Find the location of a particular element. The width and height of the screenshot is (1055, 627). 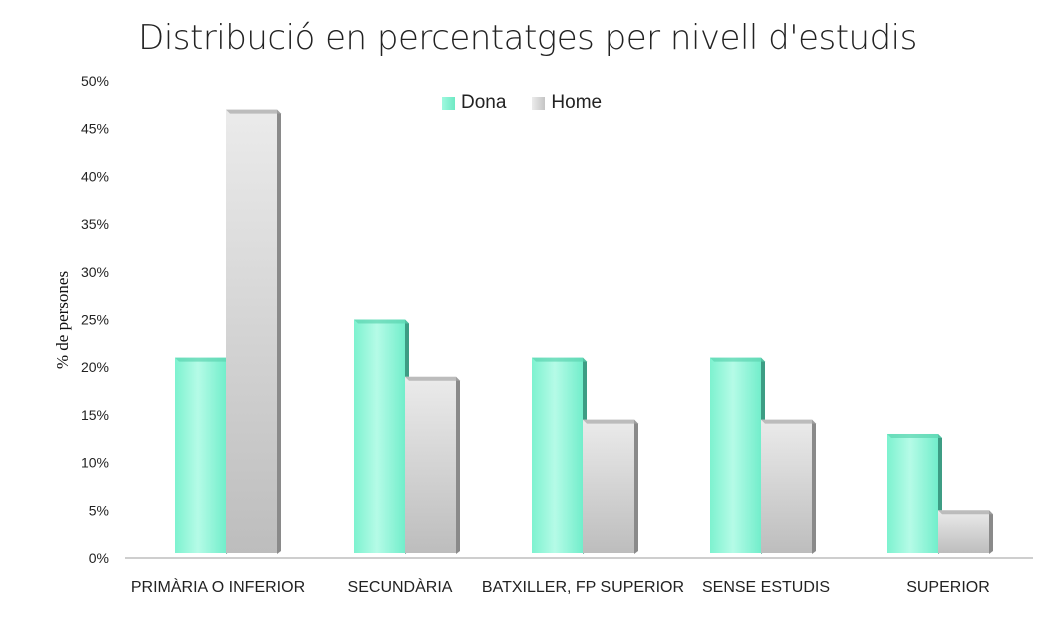

y-tick-label: 35% is located at coordinates (95, 224).